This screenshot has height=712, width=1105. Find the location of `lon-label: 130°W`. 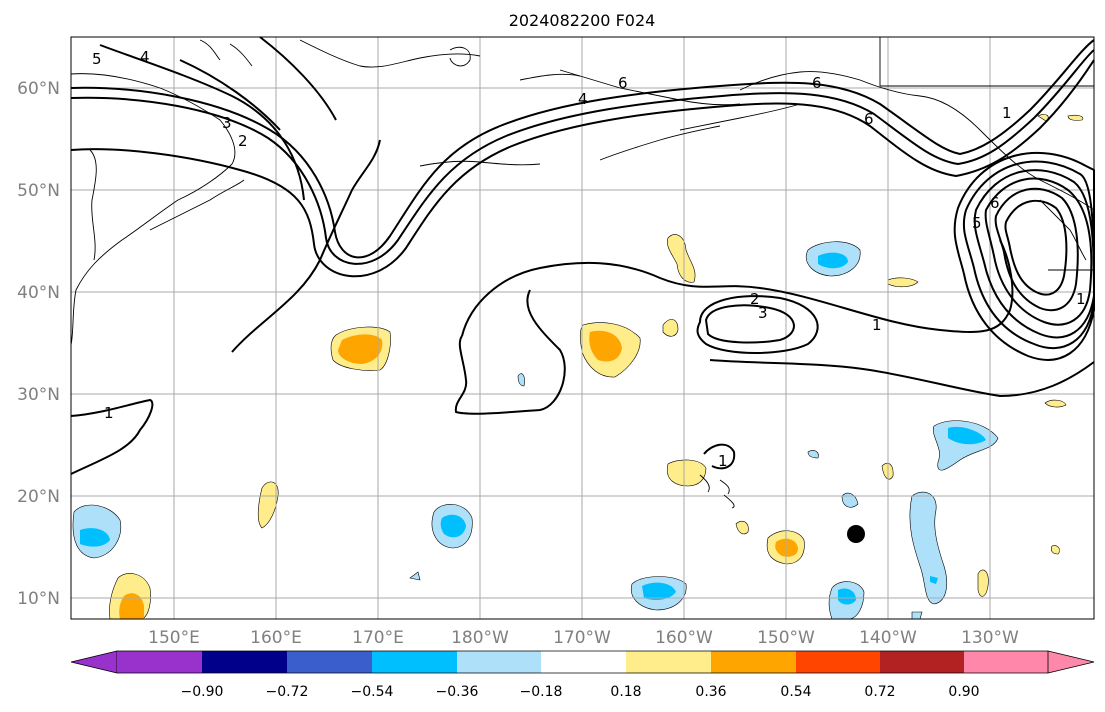

lon-label: 130°W is located at coordinates (990, 638).